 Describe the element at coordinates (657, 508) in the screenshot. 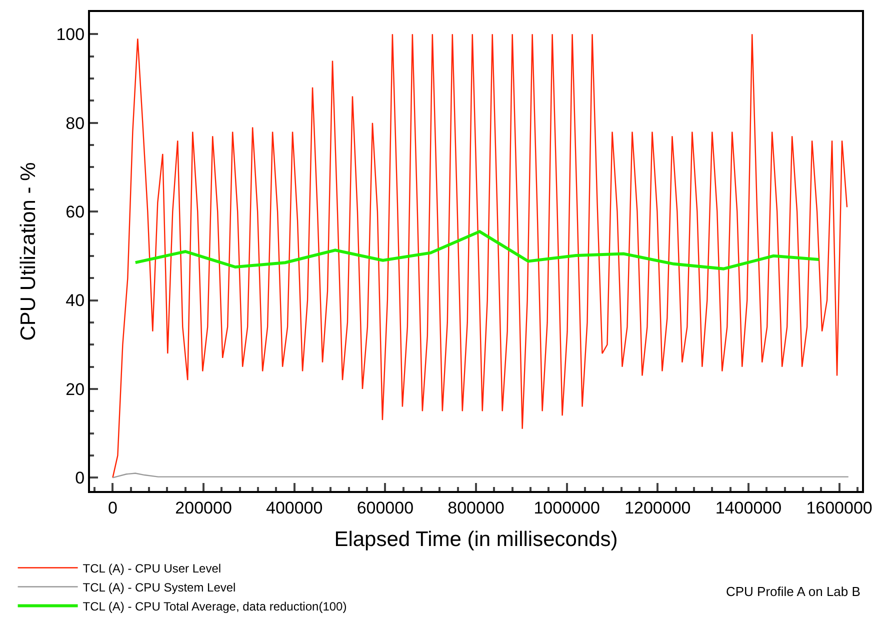

I see `x-tick-label: 1200000` at that location.